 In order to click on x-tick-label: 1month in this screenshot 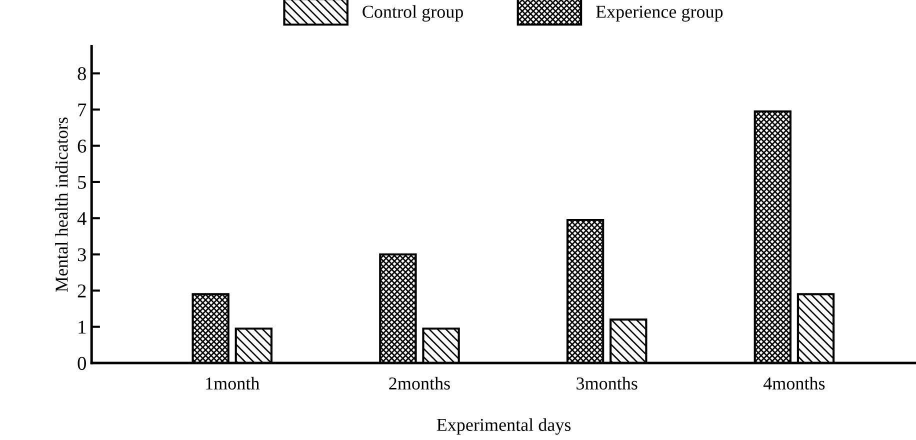, I will do `click(233, 383)`.